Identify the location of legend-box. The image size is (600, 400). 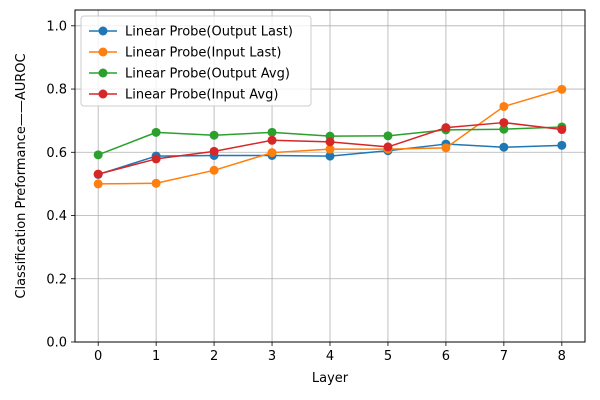
(196, 61).